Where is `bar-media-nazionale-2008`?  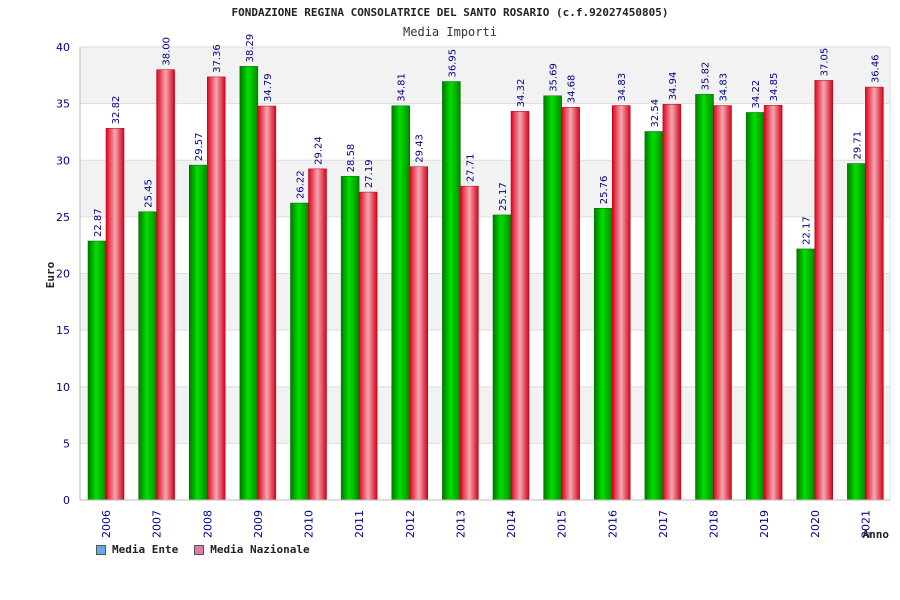 bar-media-nazionale-2008 is located at coordinates (216, 288).